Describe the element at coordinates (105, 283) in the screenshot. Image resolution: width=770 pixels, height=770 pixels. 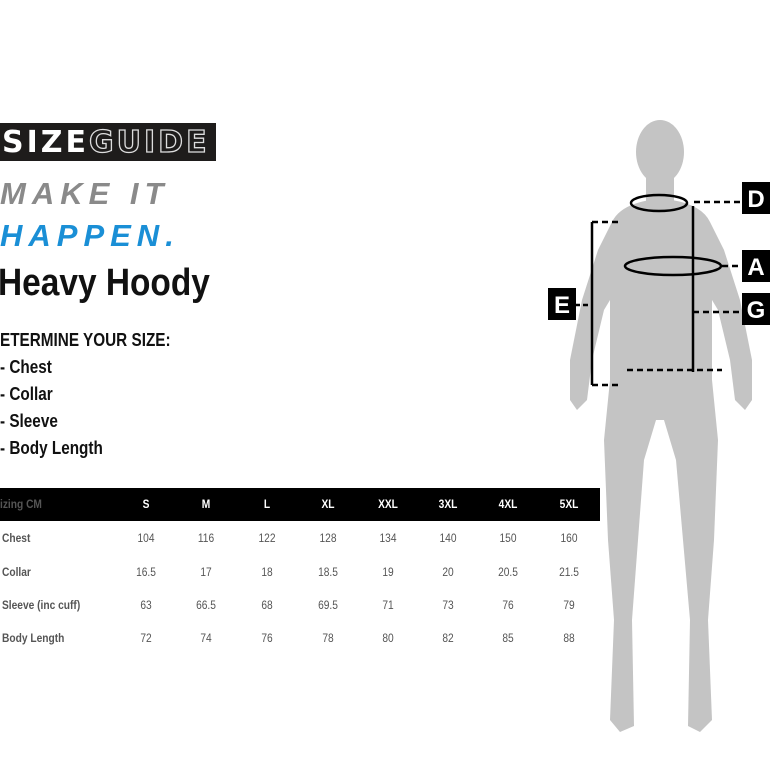
I see `product-title: Heavy Hoody` at that location.